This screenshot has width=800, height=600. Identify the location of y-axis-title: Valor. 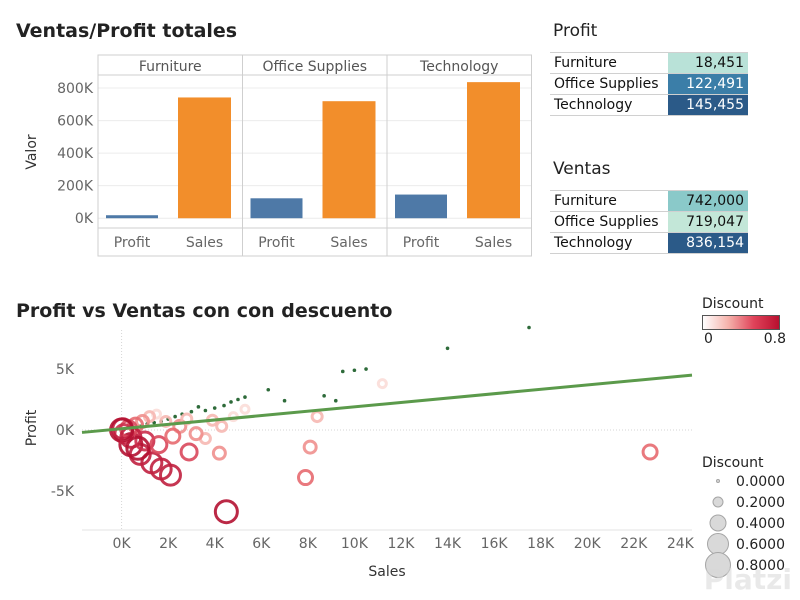
(32, 152).